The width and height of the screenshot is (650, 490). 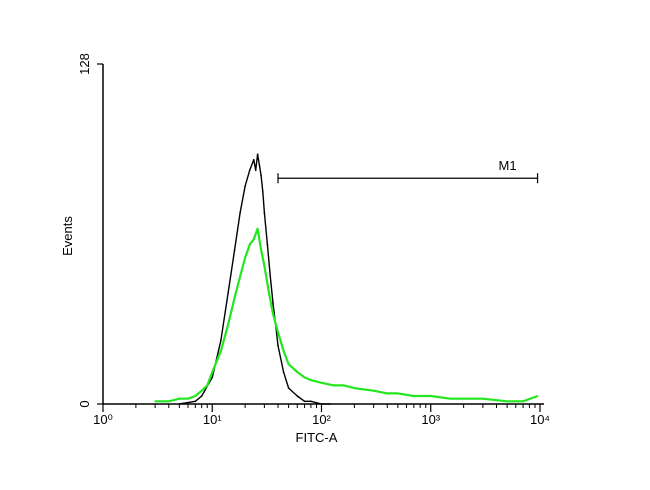 I want to click on series-line, so click(x=255, y=279).